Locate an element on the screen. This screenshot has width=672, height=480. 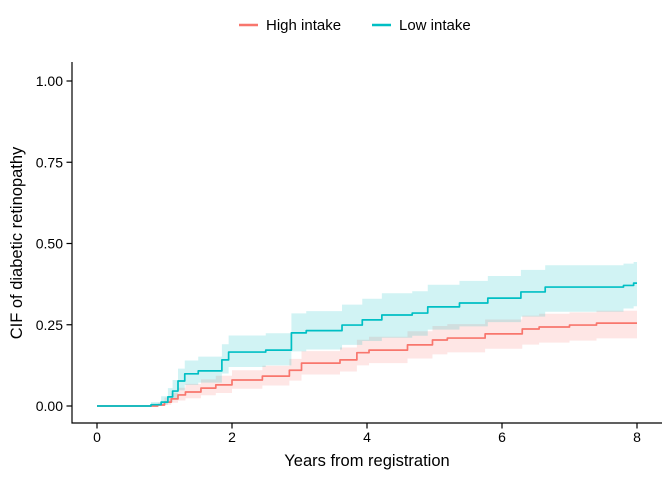
x-tick-label: 6 is located at coordinates (502, 437).